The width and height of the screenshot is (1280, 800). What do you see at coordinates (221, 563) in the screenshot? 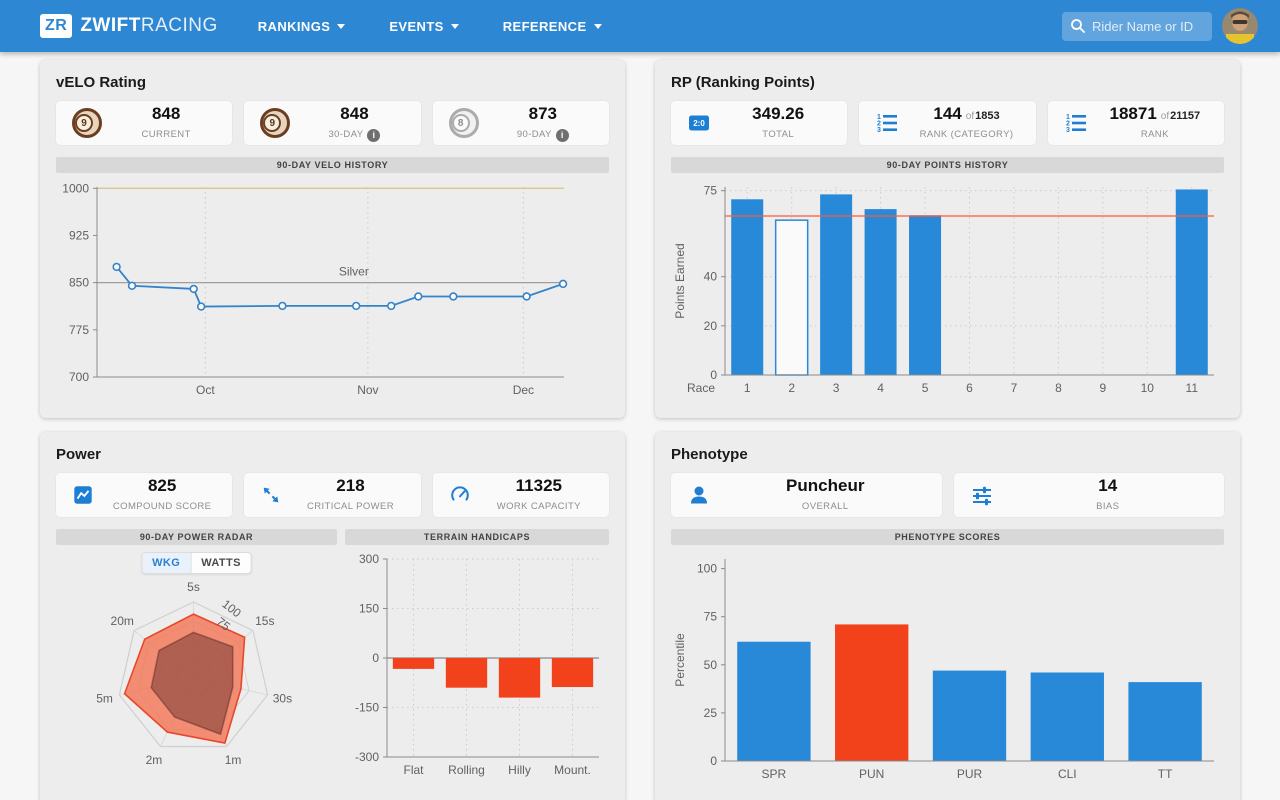
I see `watts-toggle-button: WATTS` at bounding box center [221, 563].